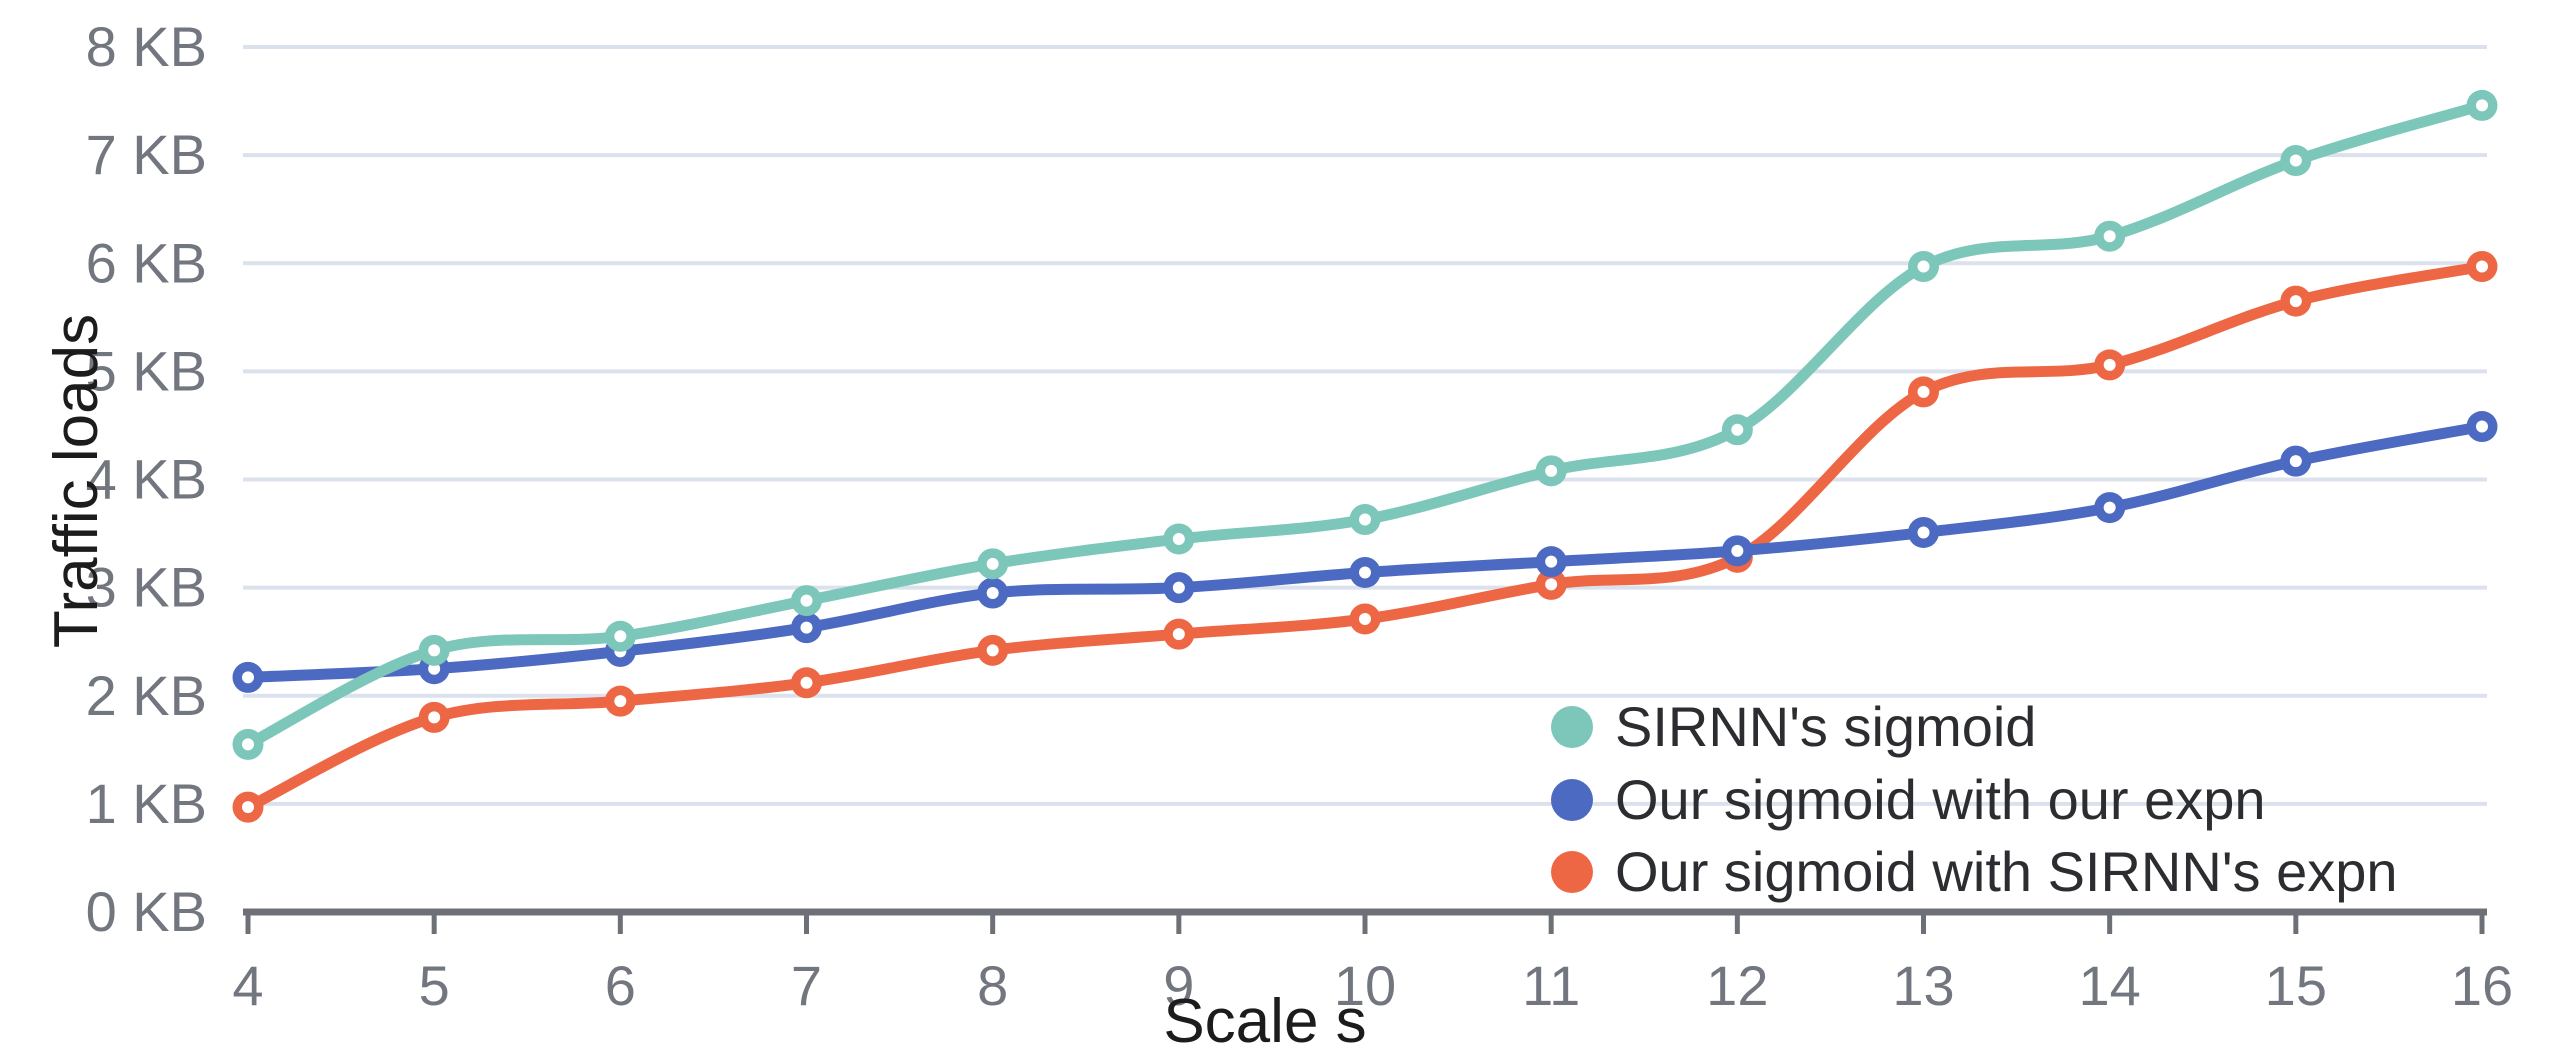  Describe the element at coordinates (620, 701) in the screenshot. I see `data-point-hole-our-sigmoid-with-sirnn-s-expn-x6` at that location.